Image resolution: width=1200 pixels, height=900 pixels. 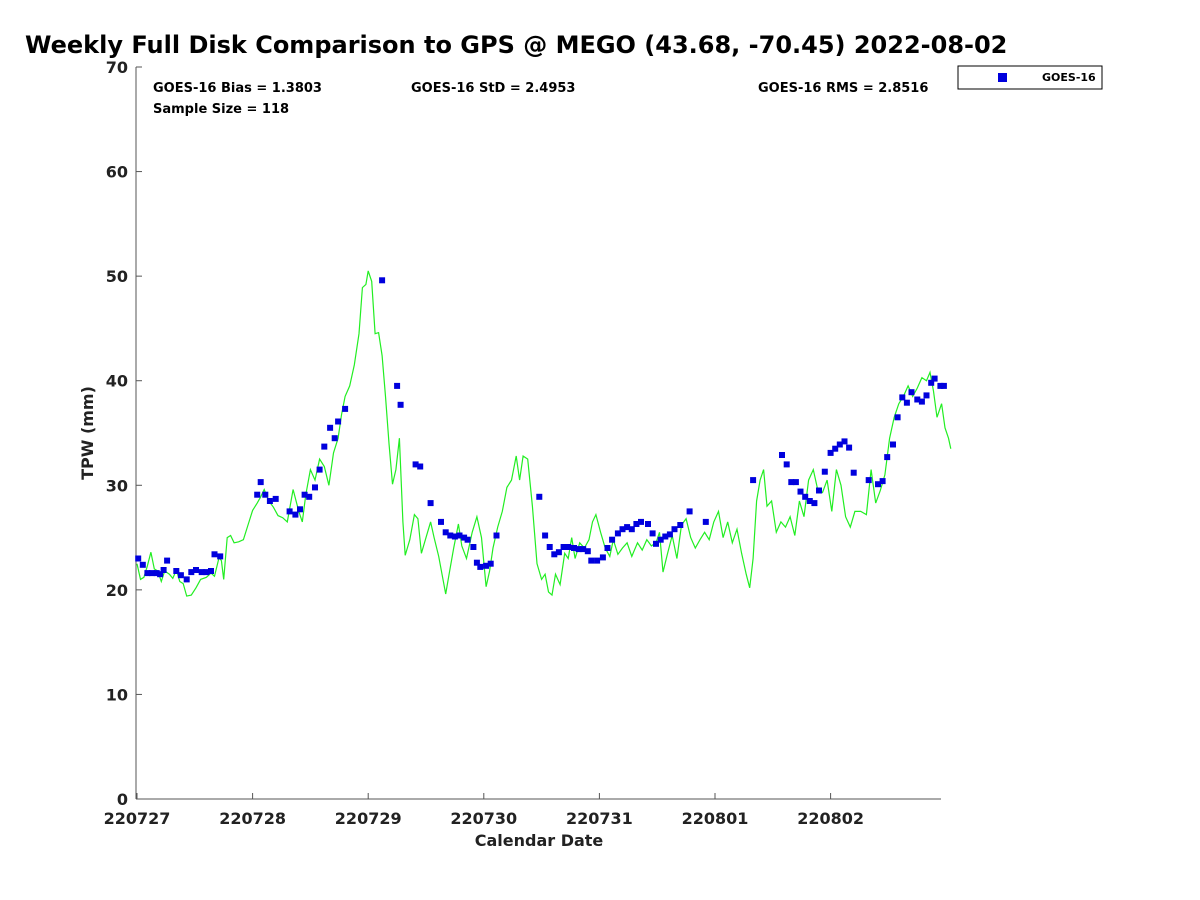 I want to click on y-tick-label: 10, so click(x=117, y=694).